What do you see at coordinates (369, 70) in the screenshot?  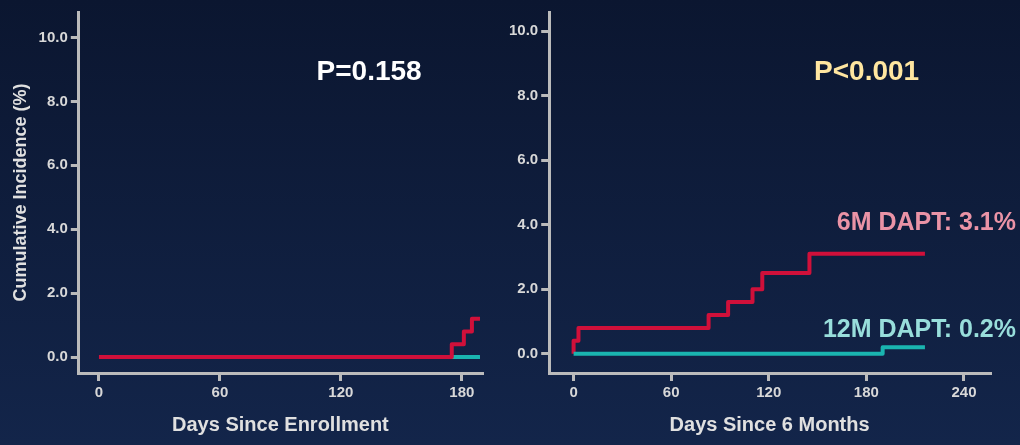 I see `annotation: P=0.158` at bounding box center [369, 70].